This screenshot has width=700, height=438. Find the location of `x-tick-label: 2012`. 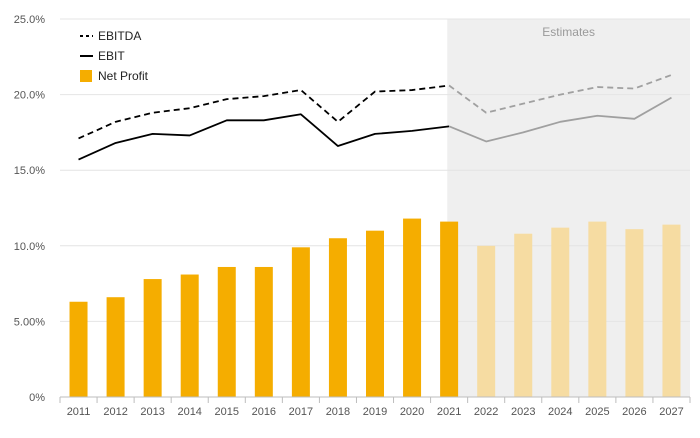

x-tick-label: 2012 is located at coordinates (115, 412).